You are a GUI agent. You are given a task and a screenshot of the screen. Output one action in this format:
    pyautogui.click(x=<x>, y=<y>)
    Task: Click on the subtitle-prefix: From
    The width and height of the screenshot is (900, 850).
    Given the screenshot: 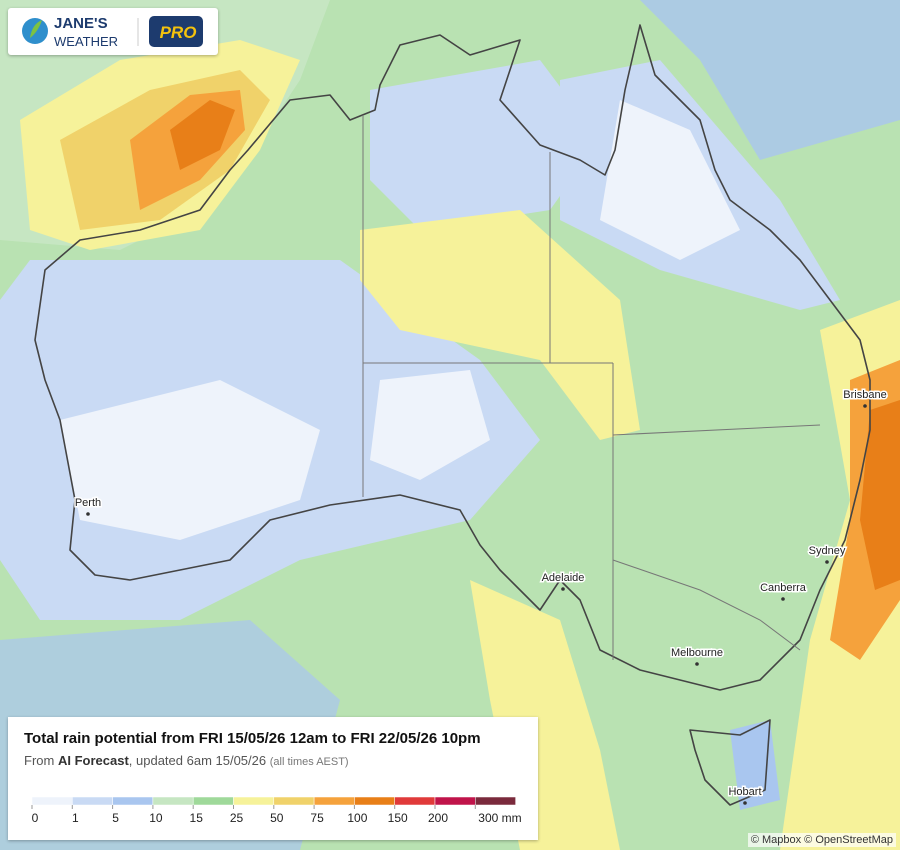 What is the action you would take?
    pyautogui.click(x=39, y=760)
    